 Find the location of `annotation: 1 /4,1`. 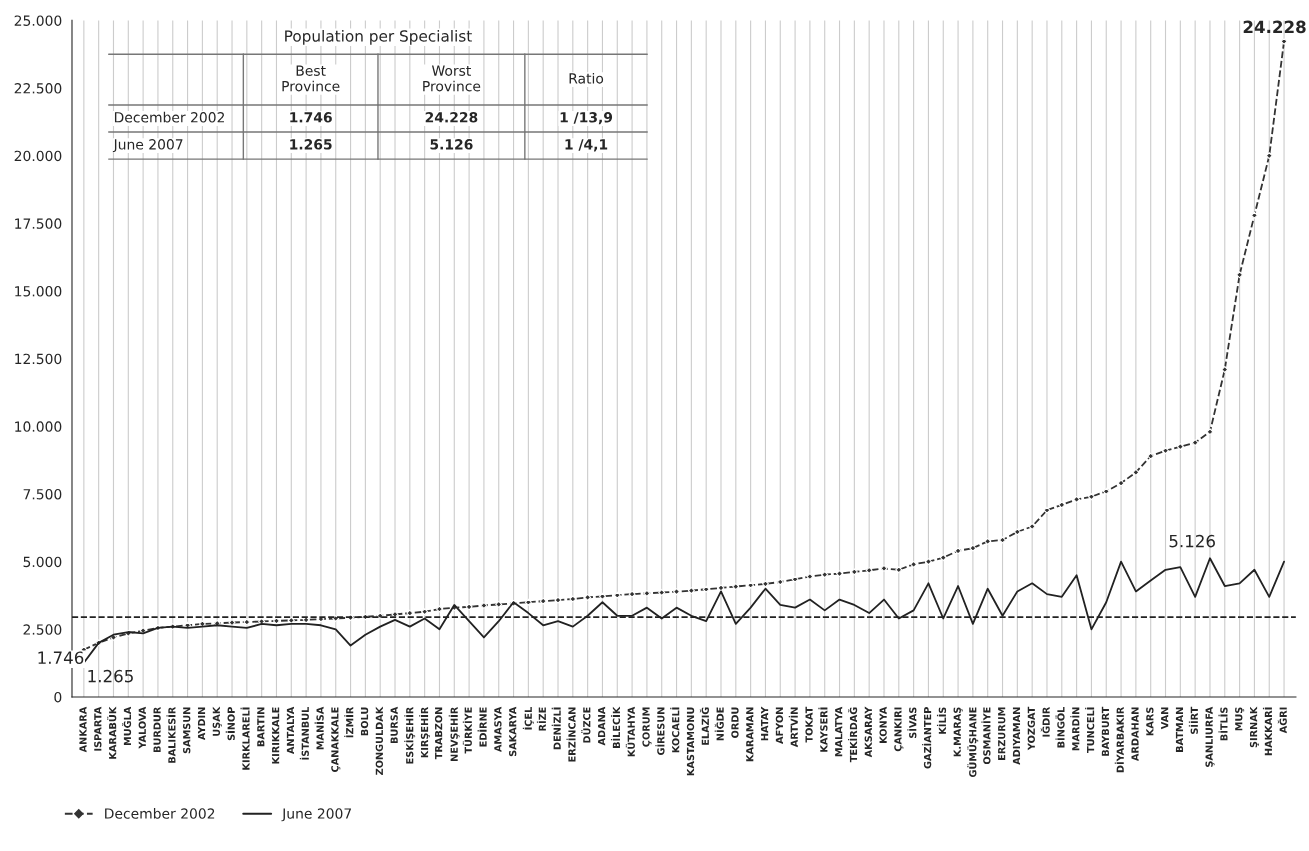

annotation: 1 /4,1 is located at coordinates (586, 145).